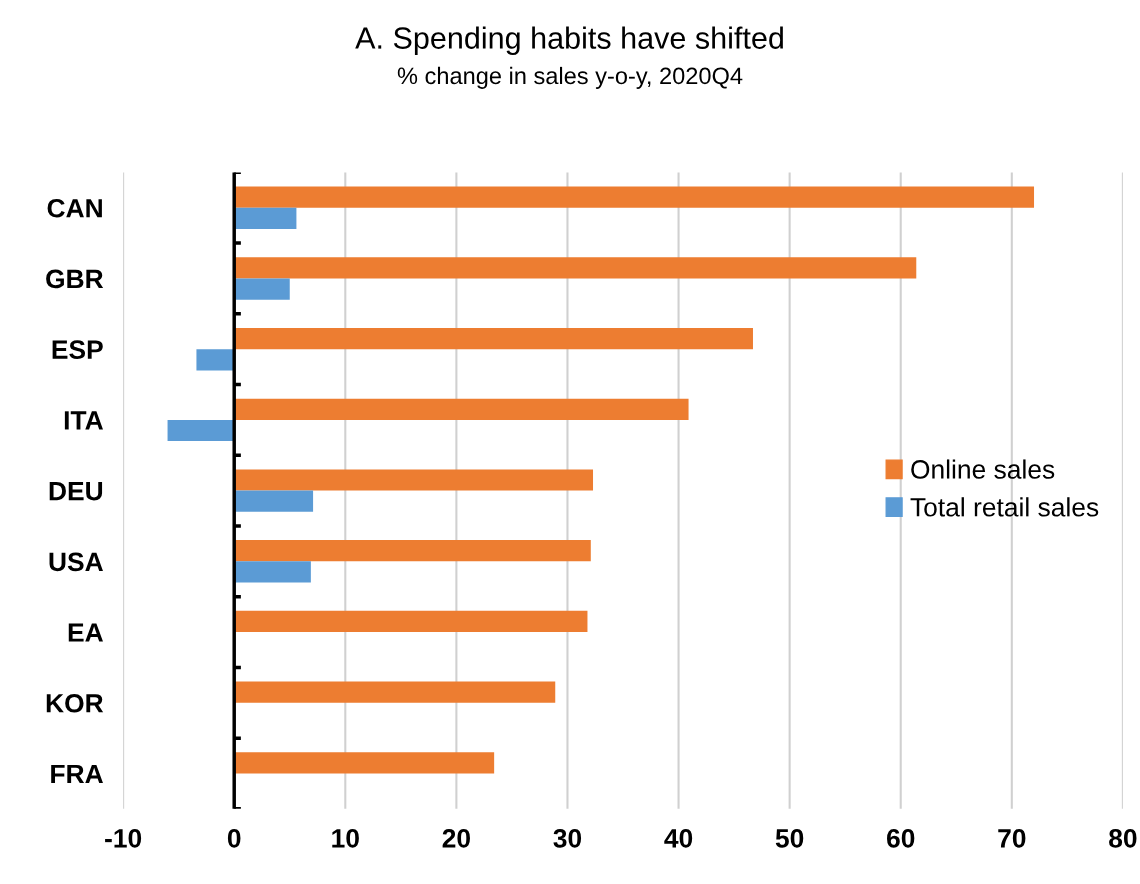  I want to click on x-tick-label: 50, so click(789, 838).